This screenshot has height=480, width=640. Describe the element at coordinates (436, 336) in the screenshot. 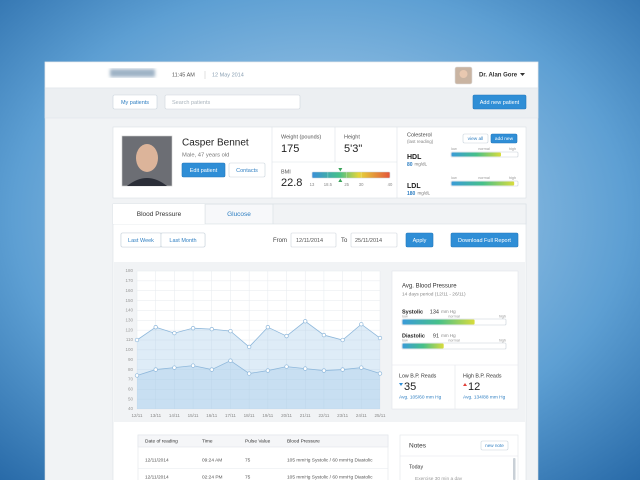

I see `diastolic-value: 91` at that location.